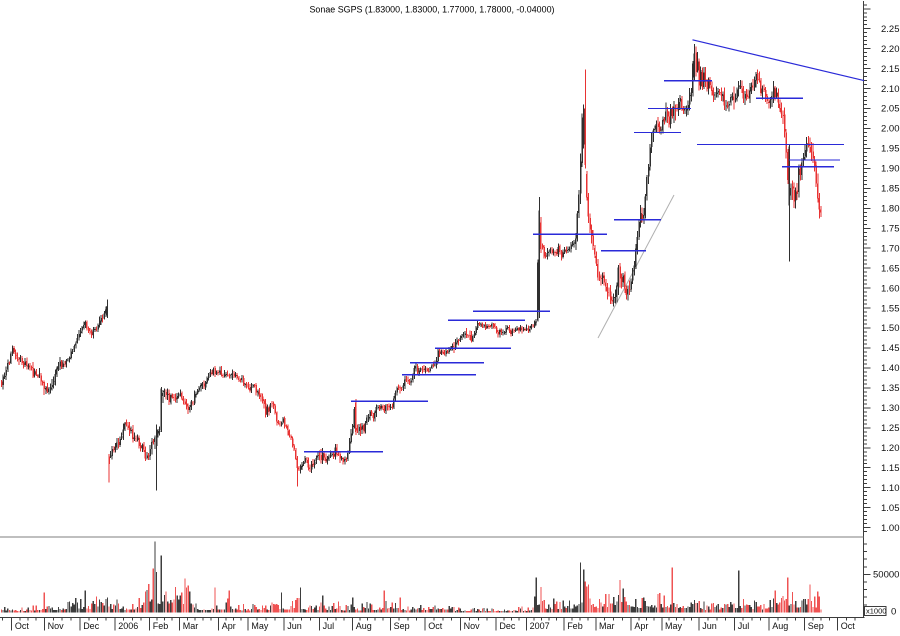  What do you see at coordinates (890, 229) in the screenshot?
I see `svg-text: 1.75` at bounding box center [890, 229].